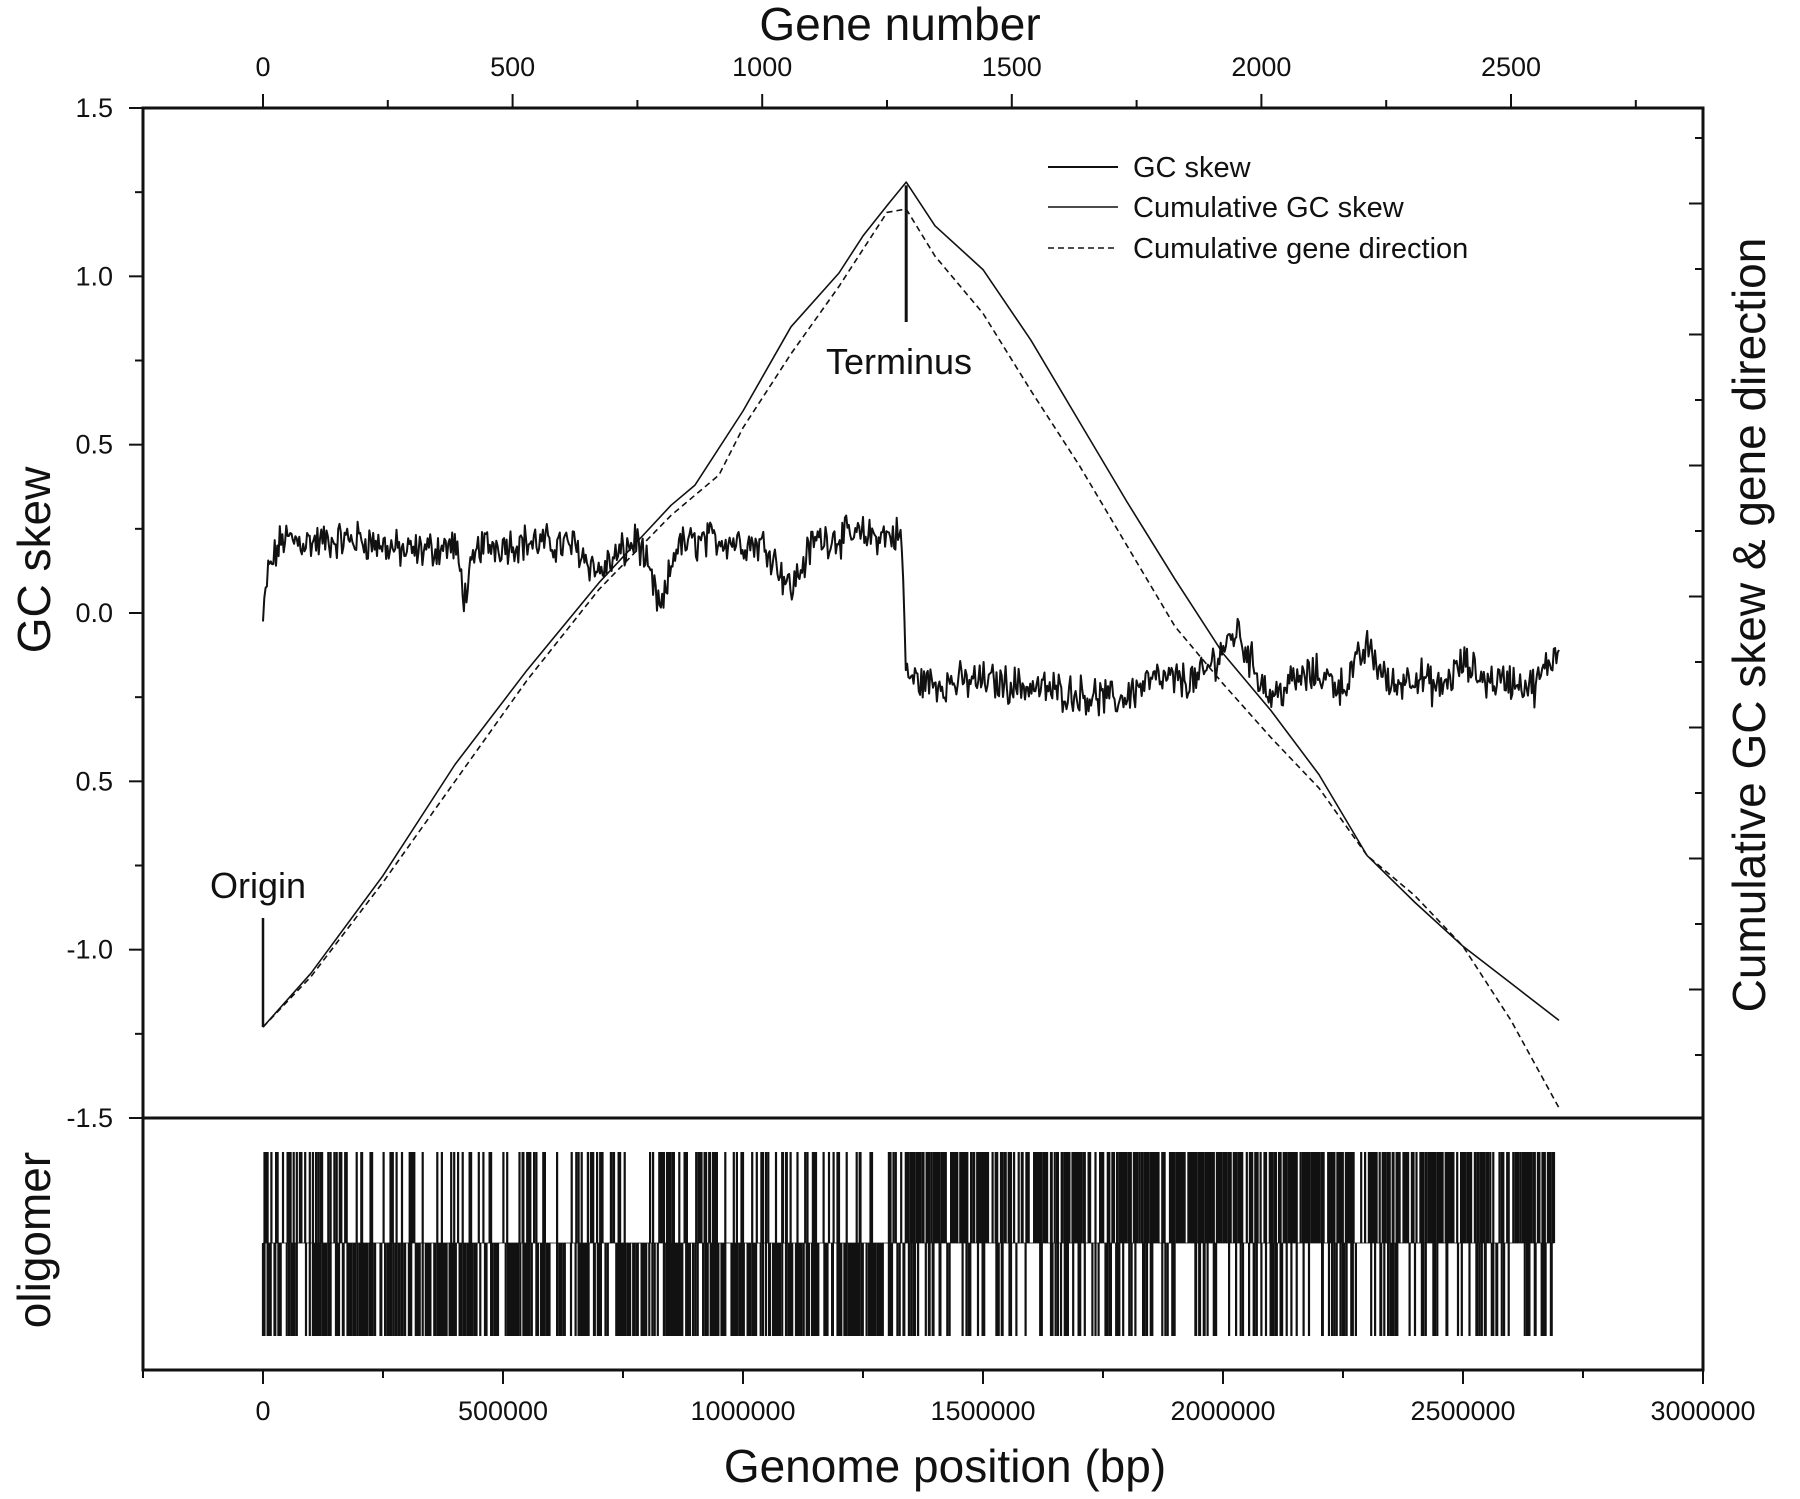 The width and height of the screenshot is (1800, 1499). I want to click on y-left-tick-label: 1.5, so click(94, 108).